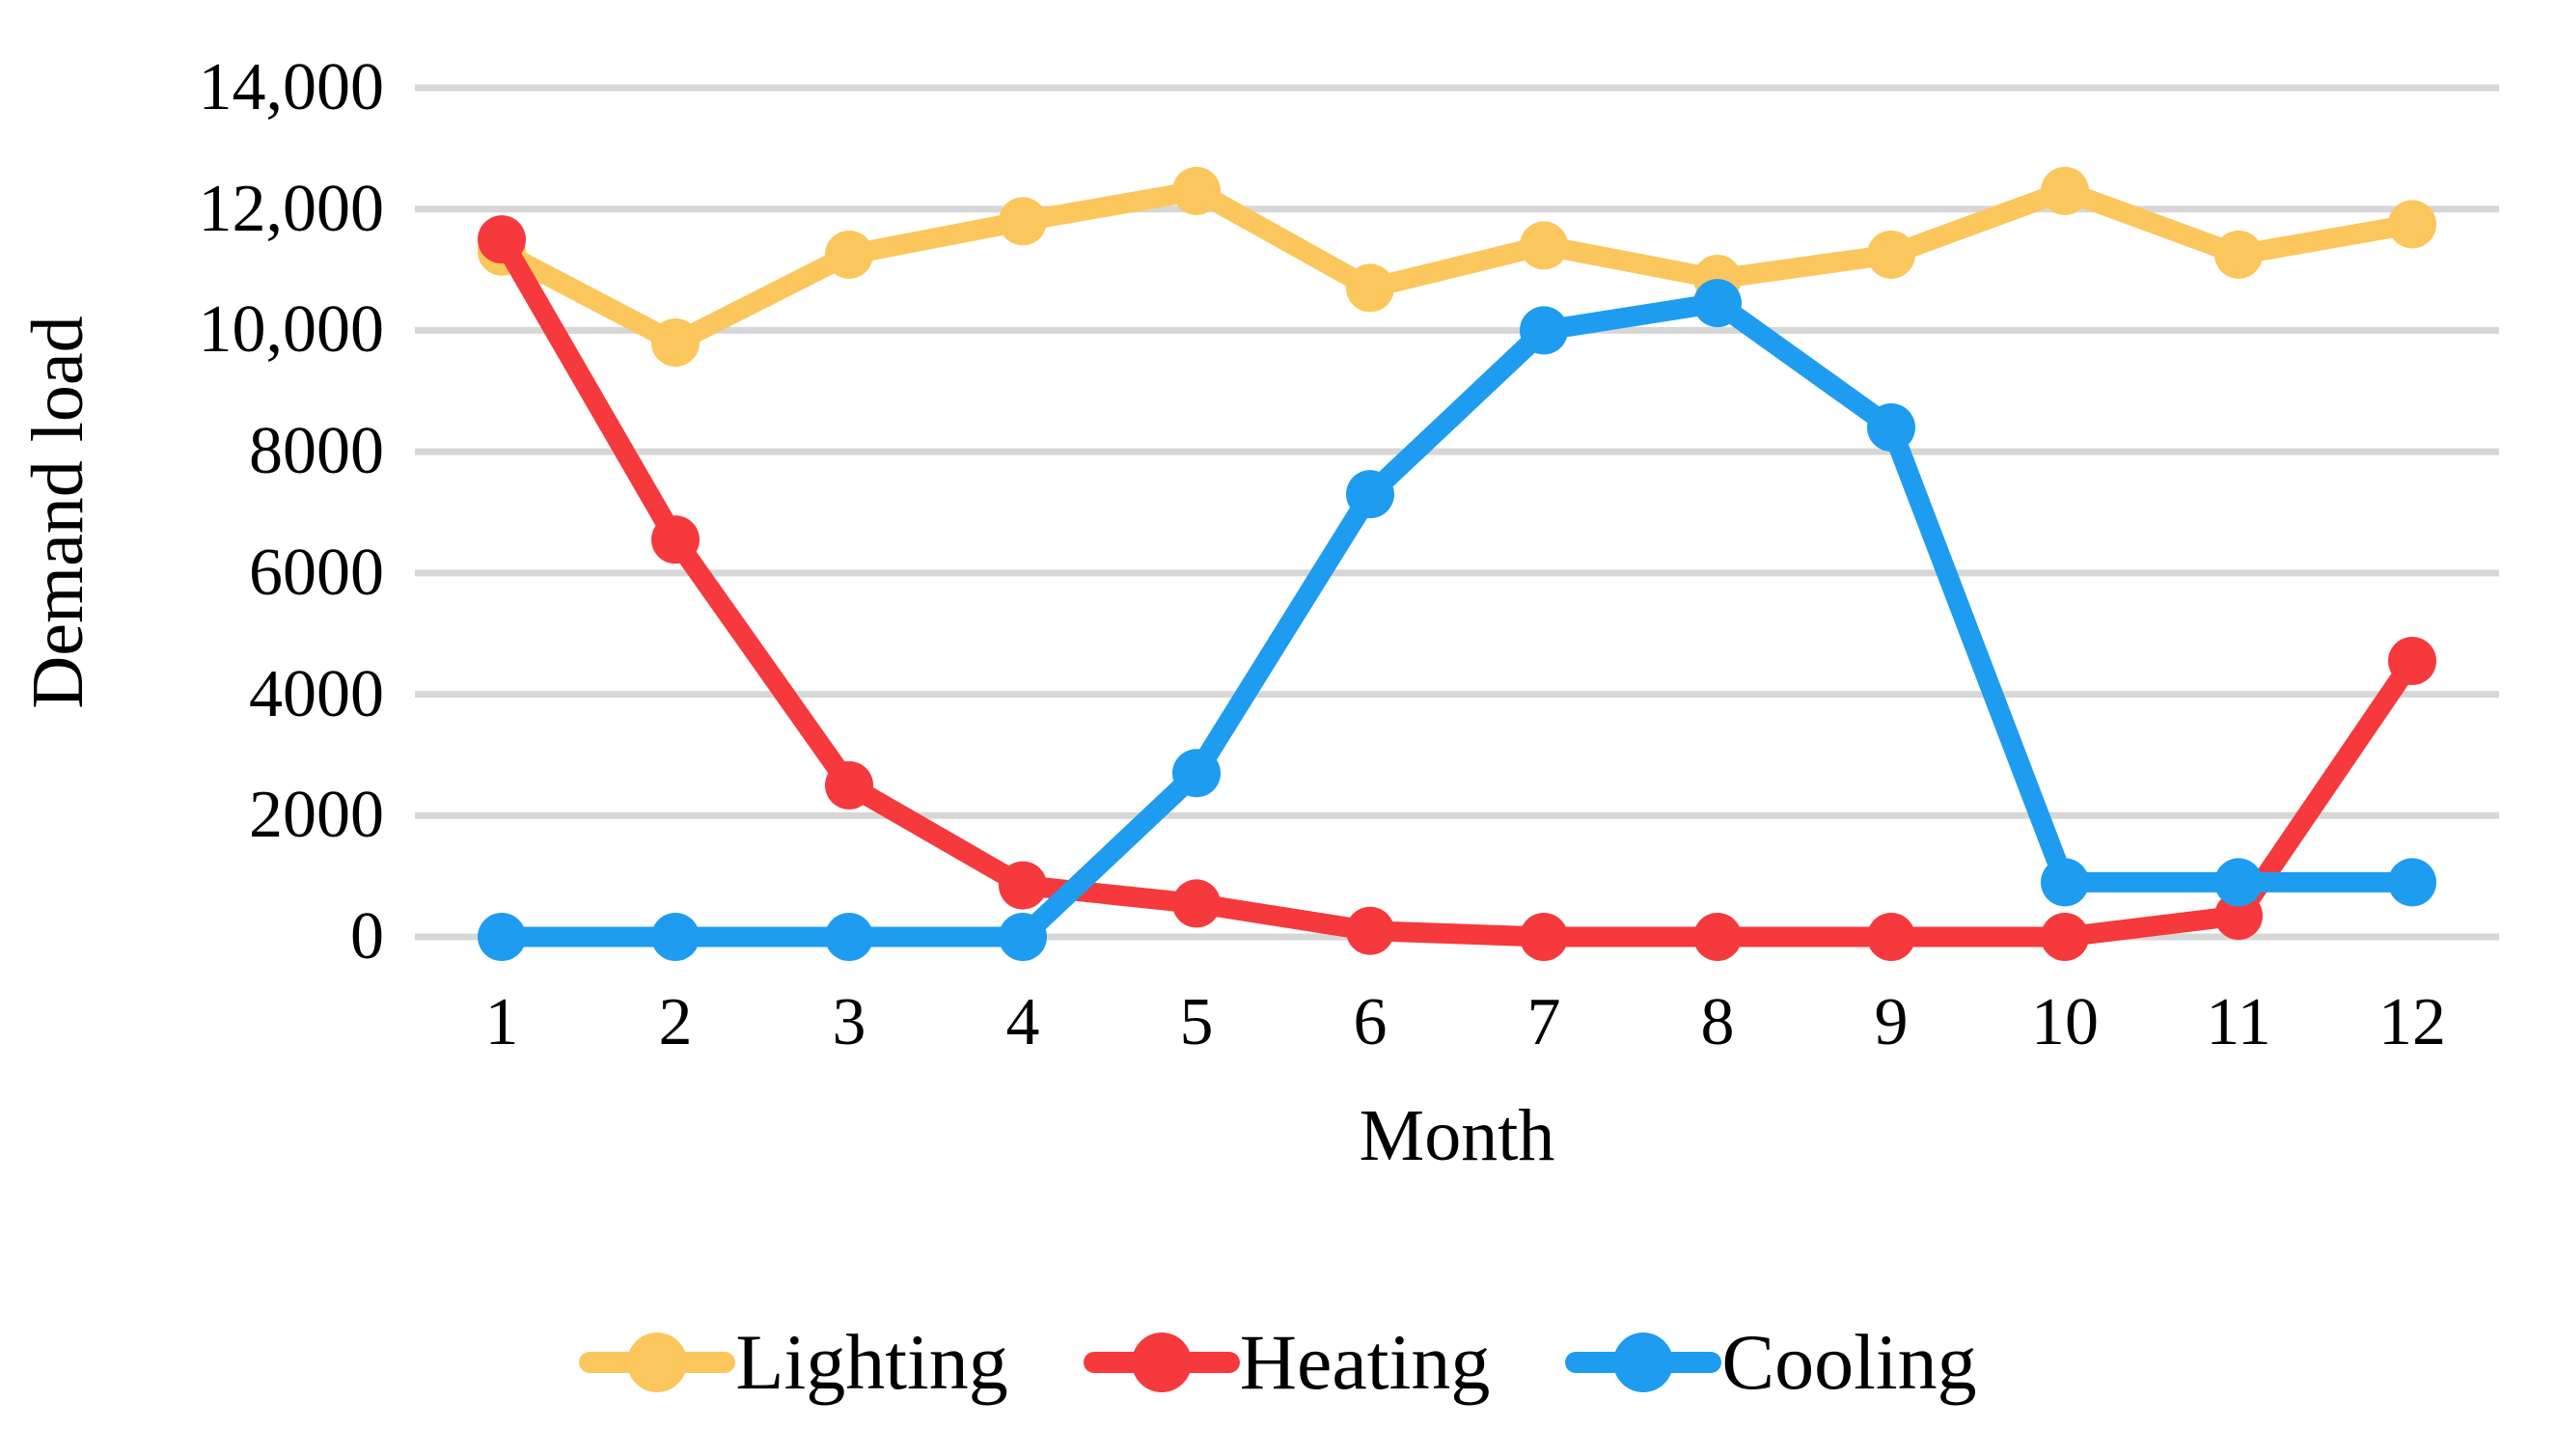  Describe the element at coordinates (1891, 1022) in the screenshot. I see `x-tick-label-9: 9` at that location.